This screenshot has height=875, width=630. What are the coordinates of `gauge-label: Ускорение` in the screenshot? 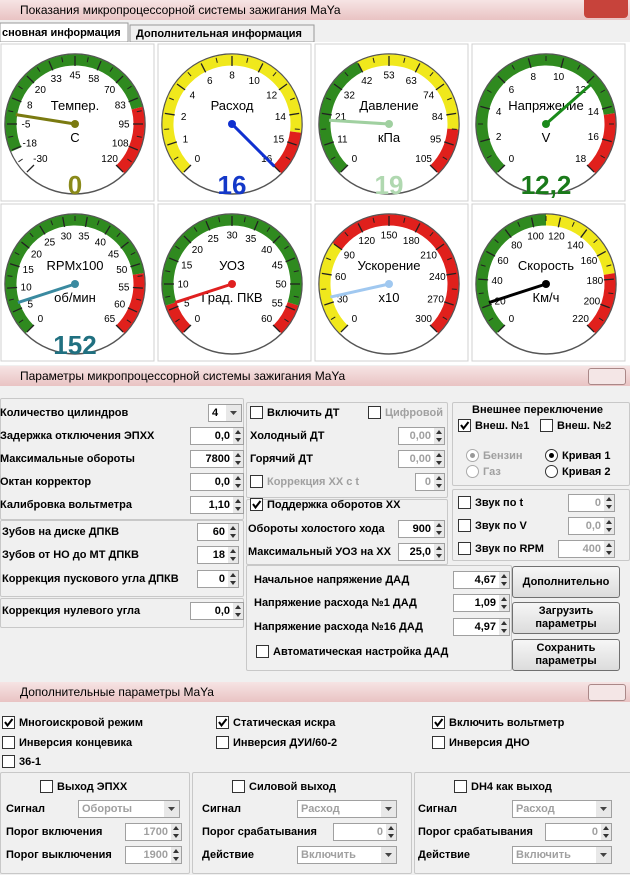 It's located at (388, 265).